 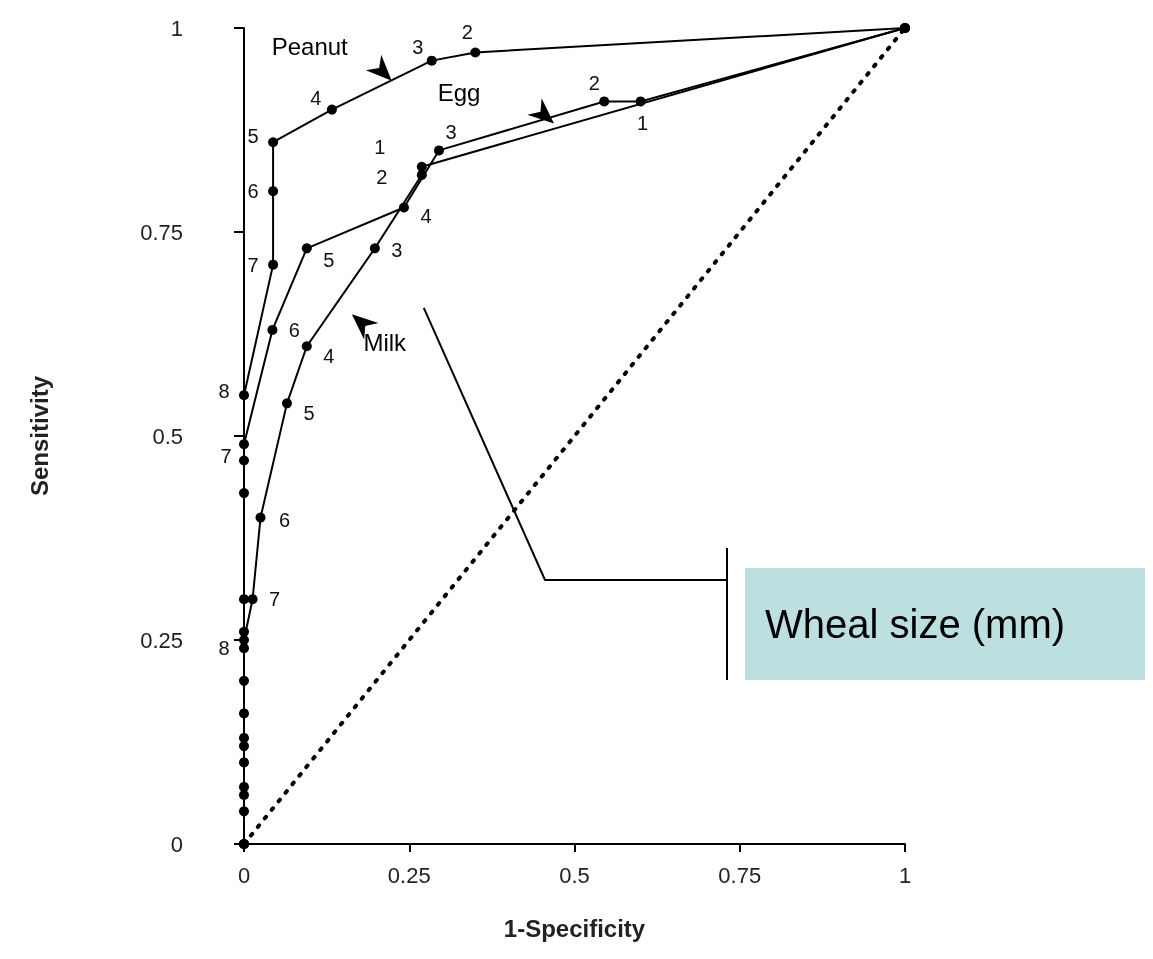 What do you see at coordinates (161, 232) in the screenshot?
I see `y-tick-label: 0.75` at bounding box center [161, 232].